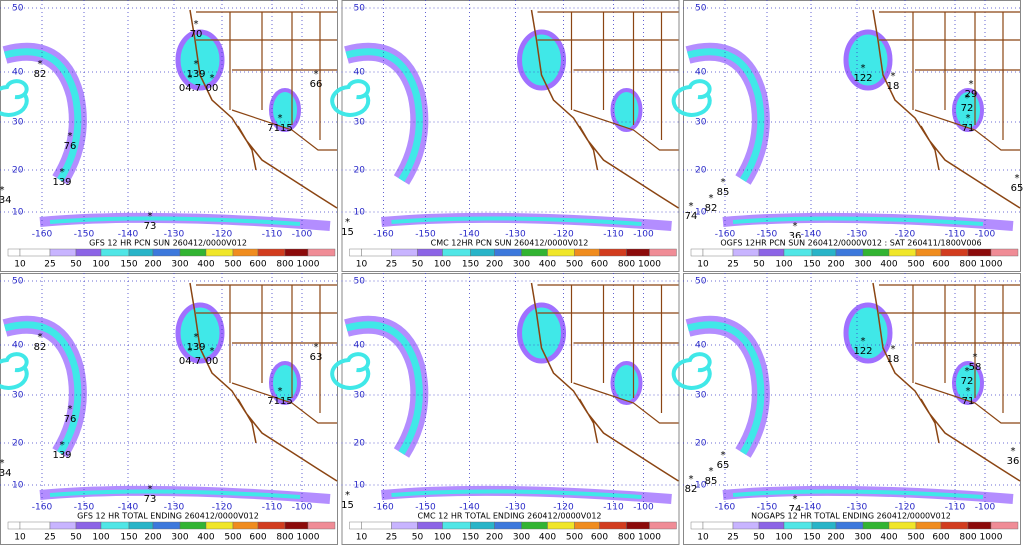 Image resolution: width=1024 pixels, height=550 pixels. What do you see at coordinates (222, 235) in the screenshot?
I see `lon-label: -120` at bounding box center [222, 235].